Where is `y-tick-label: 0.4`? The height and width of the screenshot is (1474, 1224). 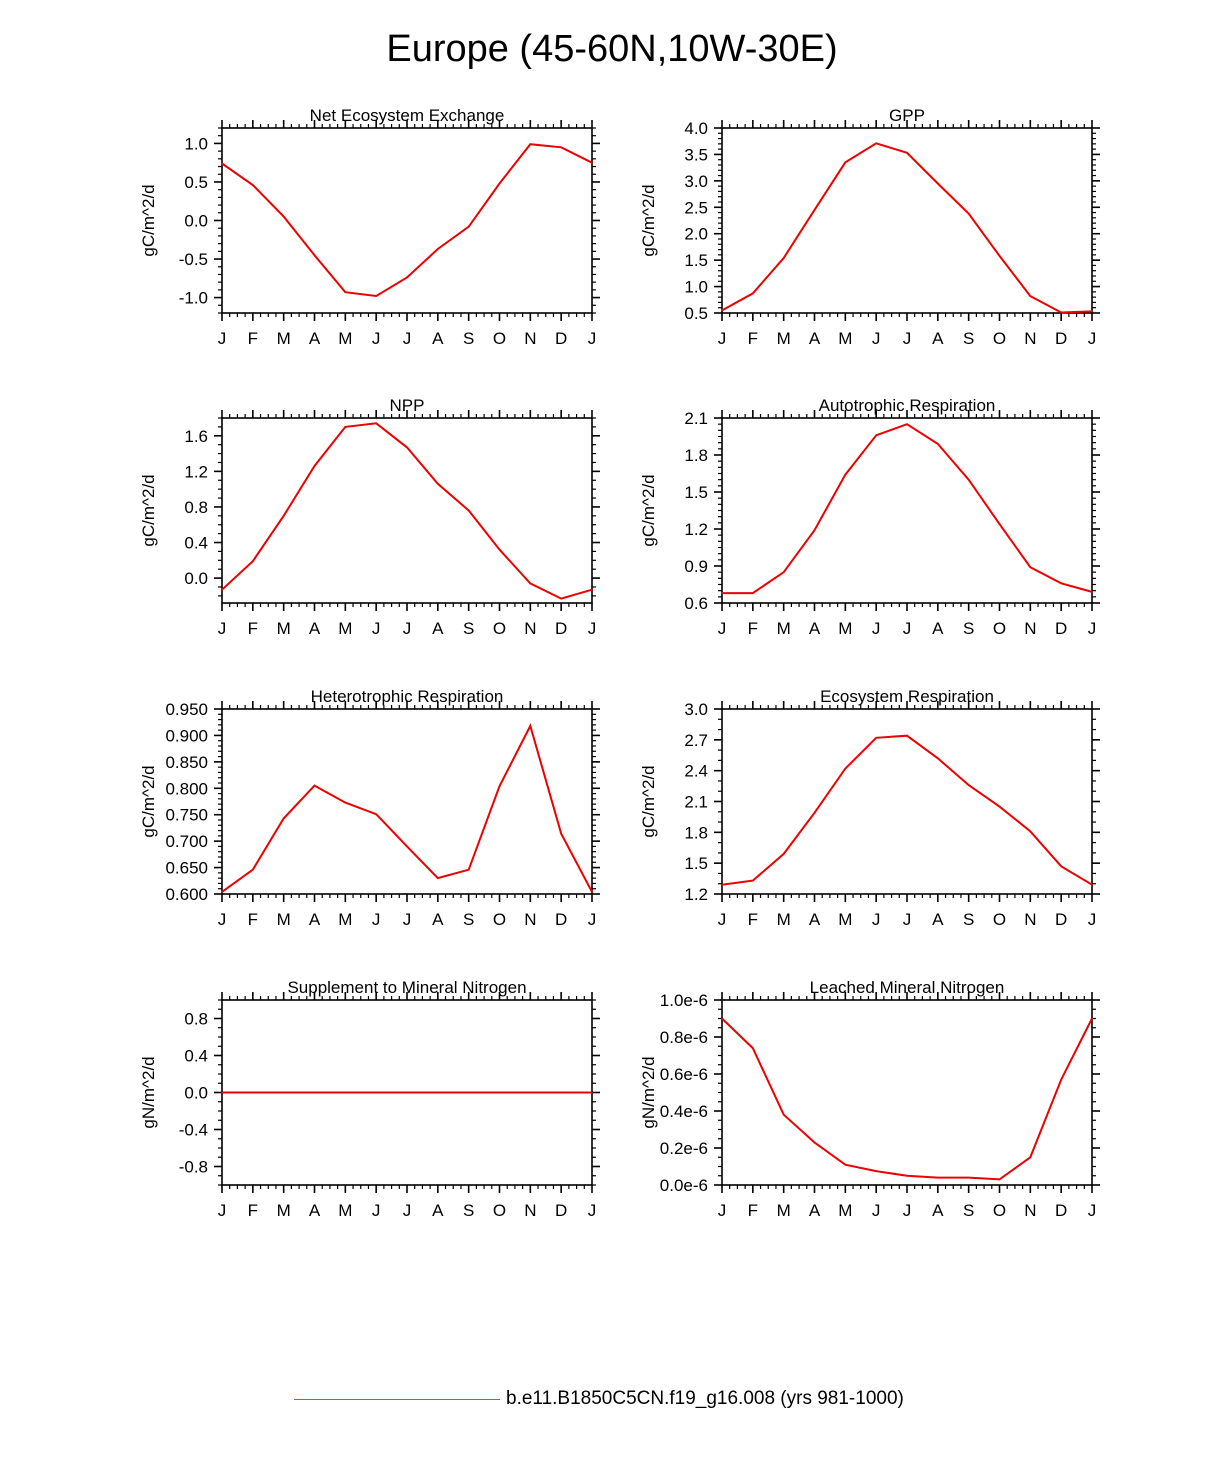
y-tick-label: 0.4 is located at coordinates (196, 1056).